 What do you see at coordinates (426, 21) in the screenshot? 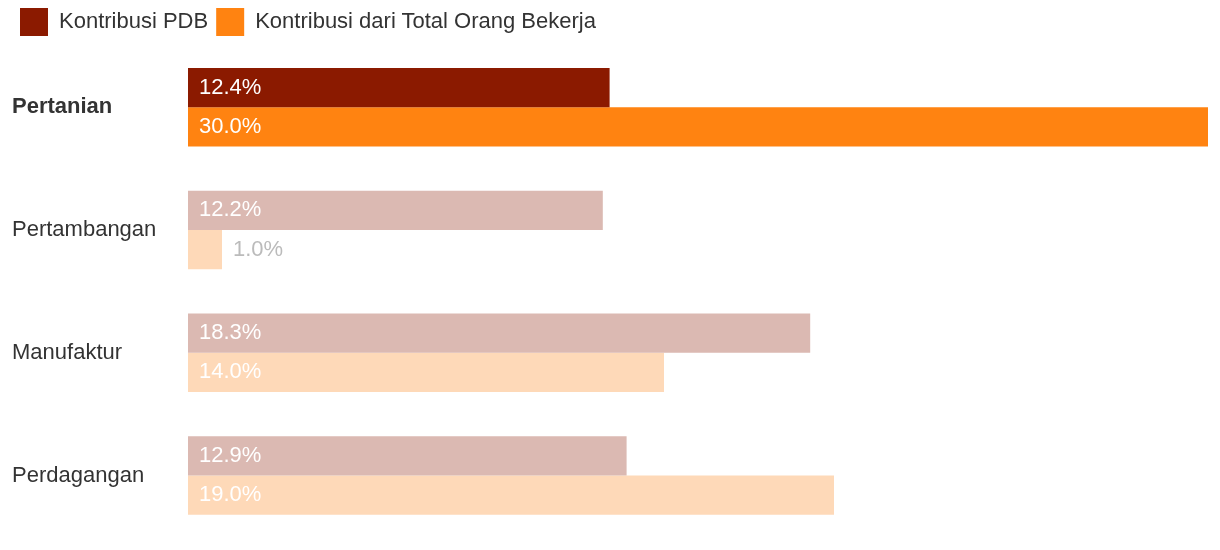
I see `legend-label: Kontribusi dari Total Orang Bekerja` at bounding box center [426, 21].